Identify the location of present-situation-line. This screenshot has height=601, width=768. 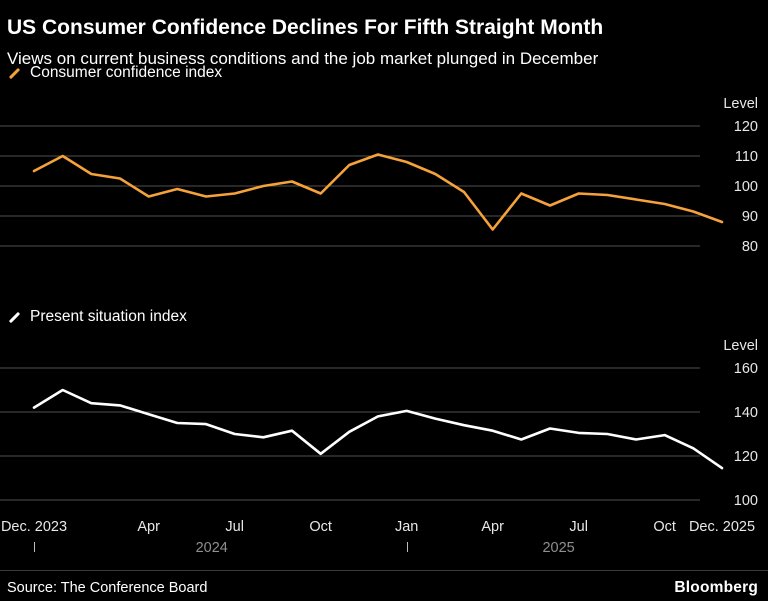
(378, 429).